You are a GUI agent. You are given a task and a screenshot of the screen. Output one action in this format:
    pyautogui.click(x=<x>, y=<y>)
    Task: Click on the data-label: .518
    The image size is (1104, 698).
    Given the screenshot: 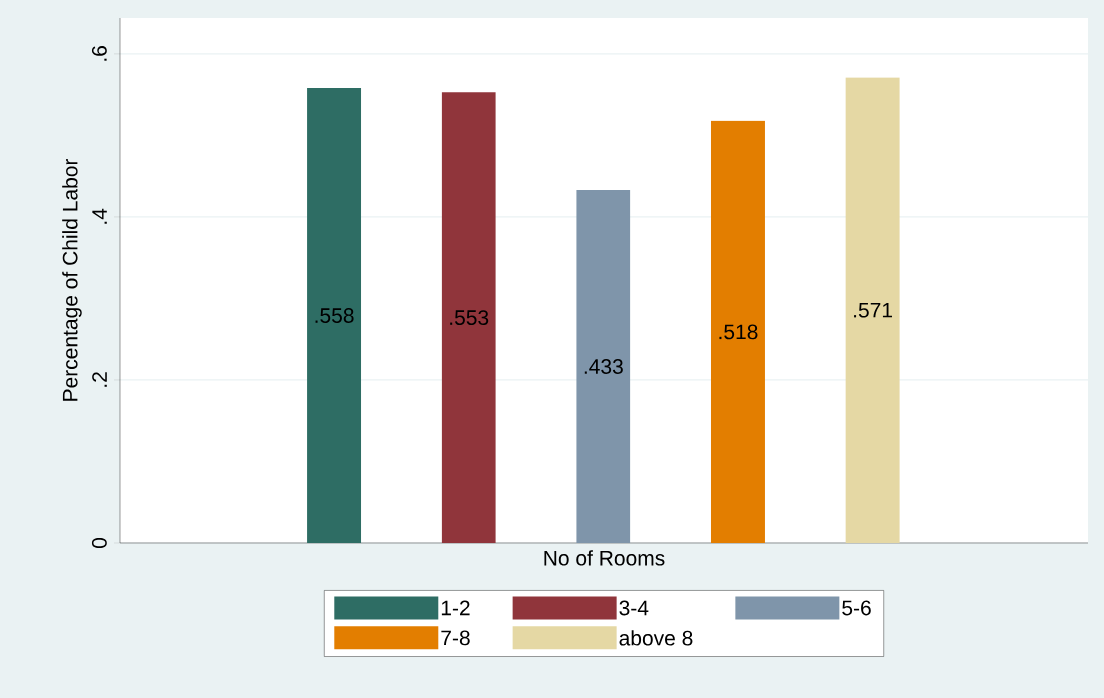 What is the action you would take?
    pyautogui.click(x=738, y=332)
    